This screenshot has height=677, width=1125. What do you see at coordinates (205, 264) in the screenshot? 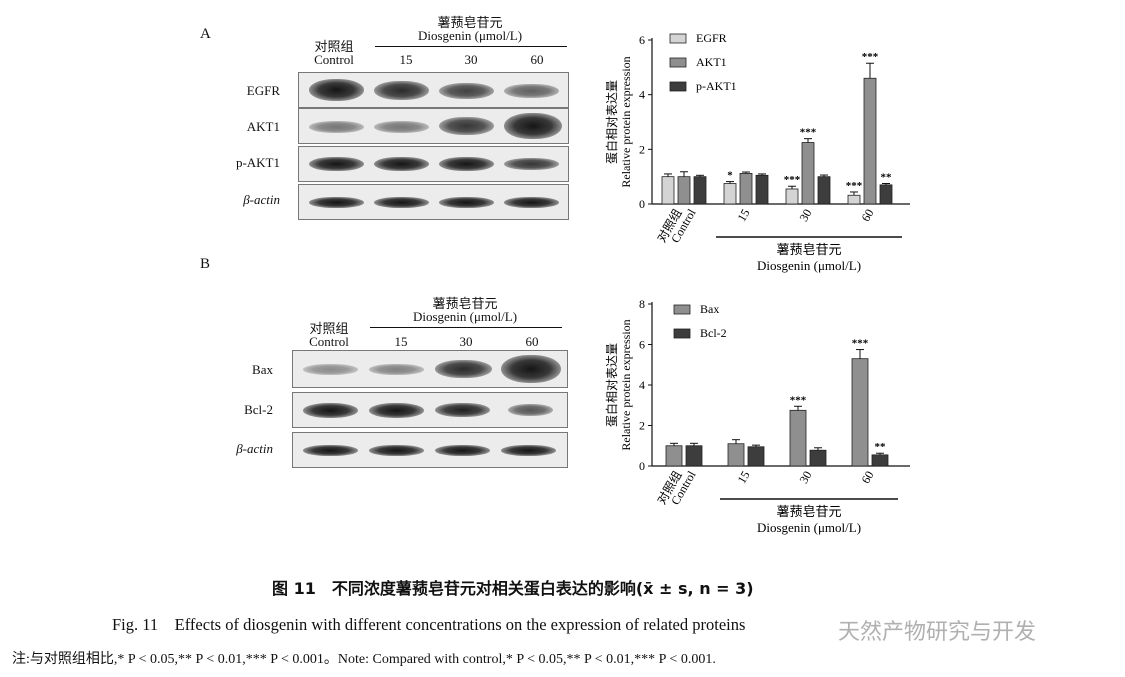
I see `panel-label-b: B` at bounding box center [205, 264].